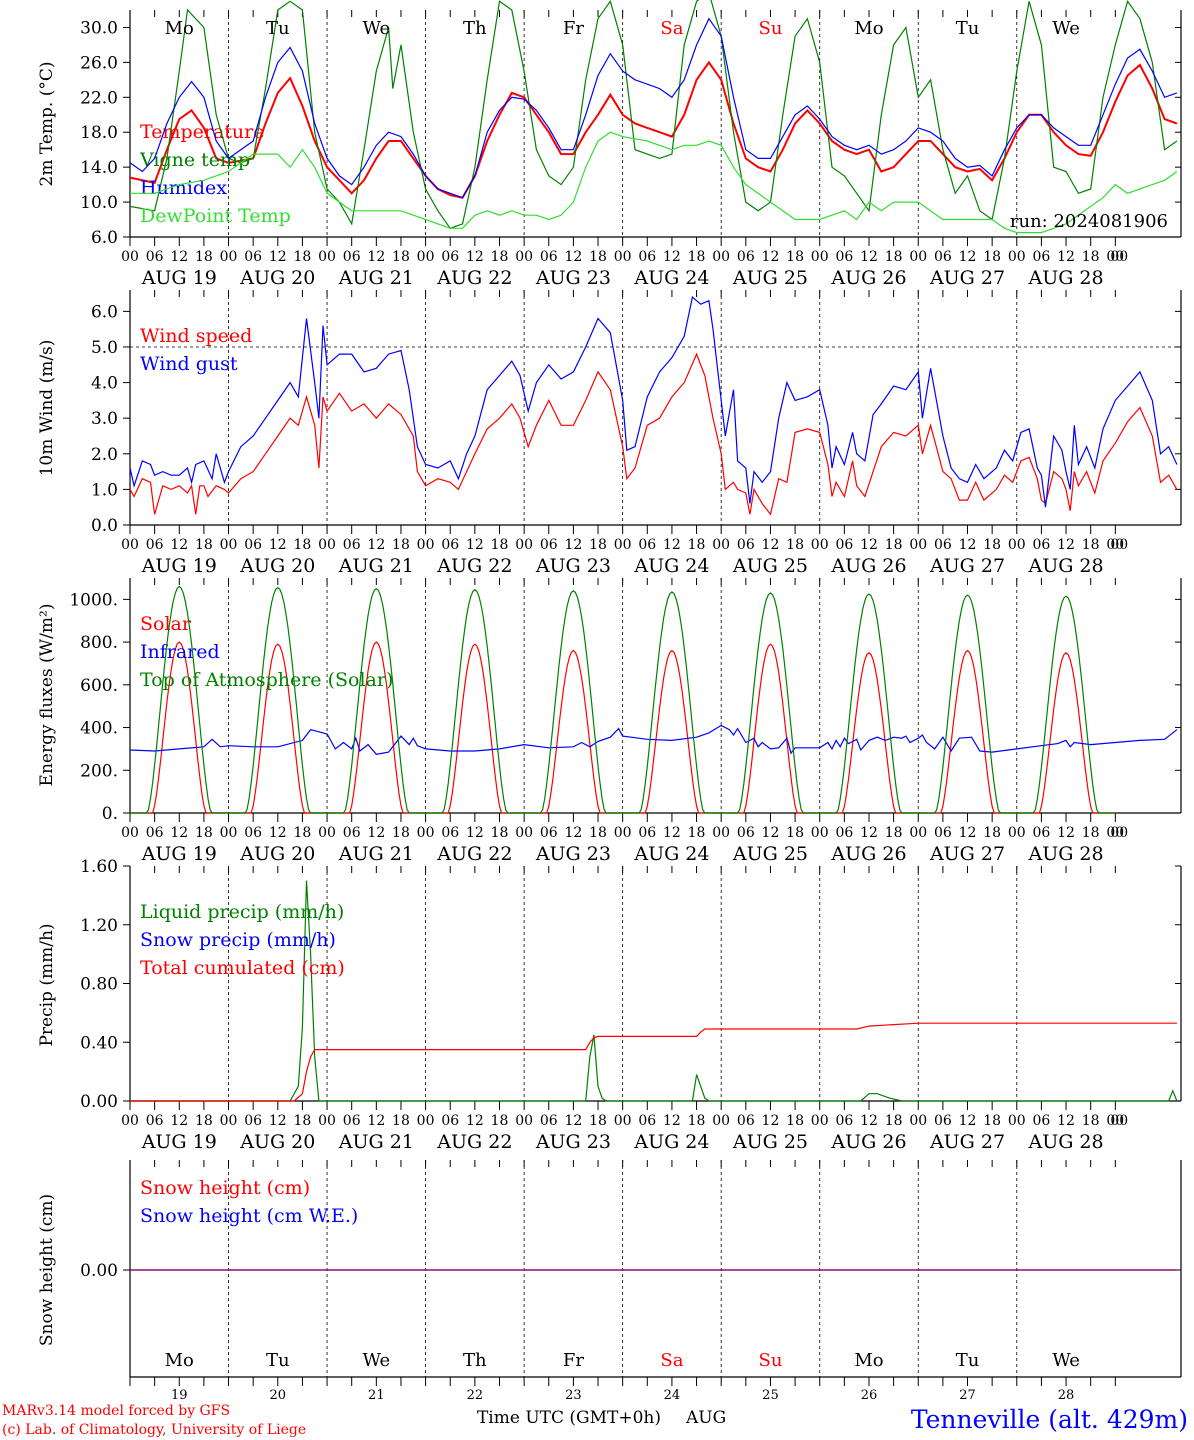 This screenshot has height=1440, width=1194. Describe the element at coordinates (1065, 566) in the screenshot. I see `x-day-label: AUG 28` at that location.